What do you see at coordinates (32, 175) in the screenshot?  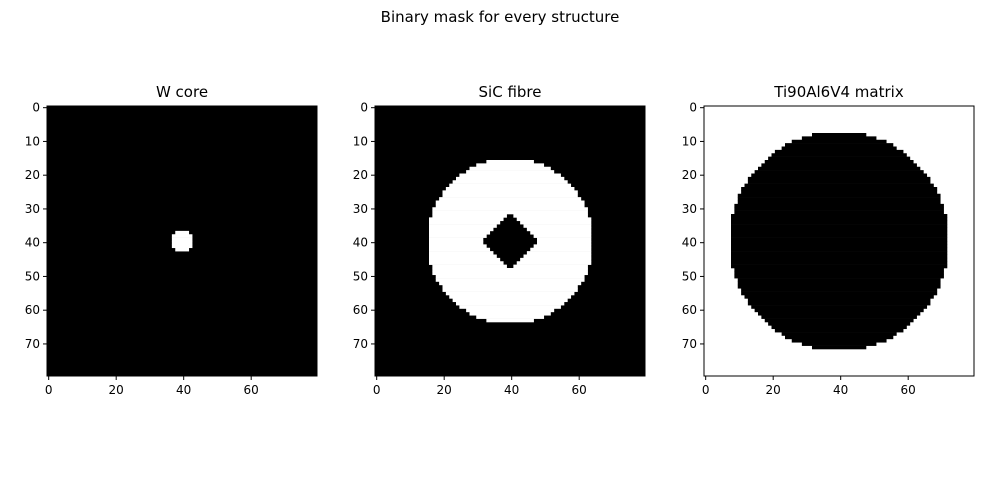 I see `y-tick-label: 20` at bounding box center [32, 175].